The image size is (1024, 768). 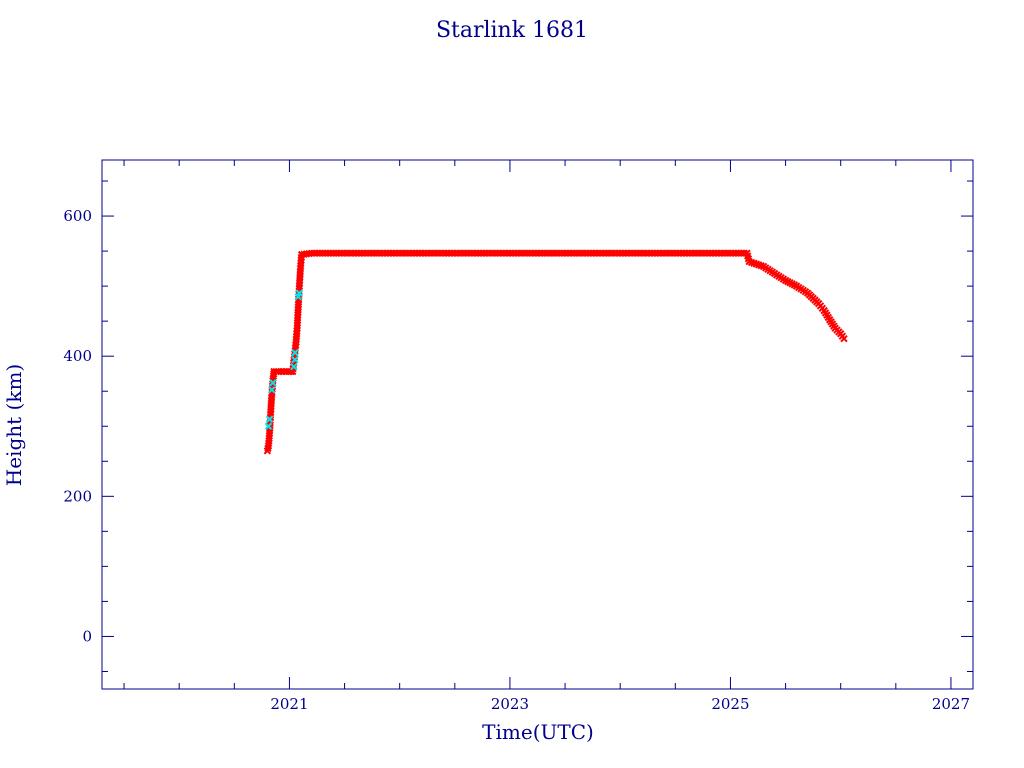 What do you see at coordinates (77, 356) in the screenshot?
I see `y-tick-label: 400` at bounding box center [77, 356].